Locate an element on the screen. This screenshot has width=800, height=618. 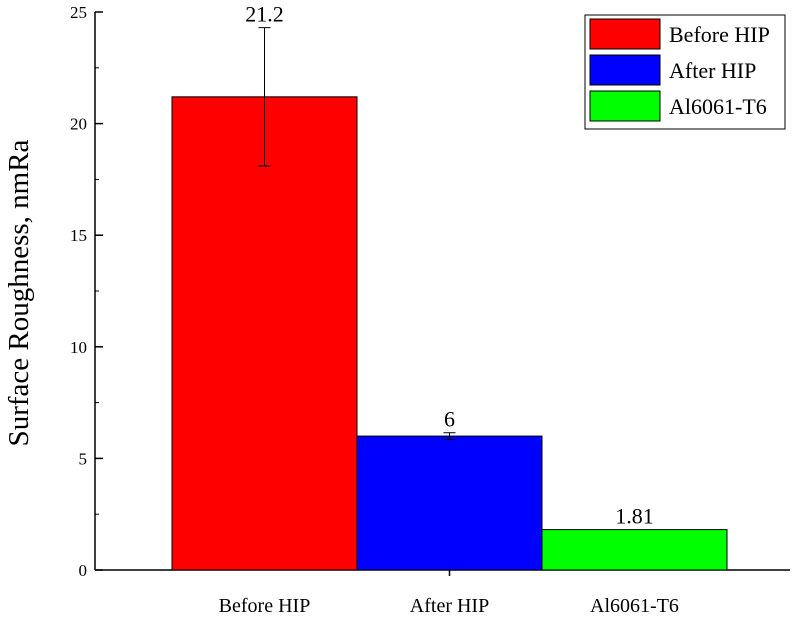
y-tick-label: 5 is located at coordinates (83, 458).